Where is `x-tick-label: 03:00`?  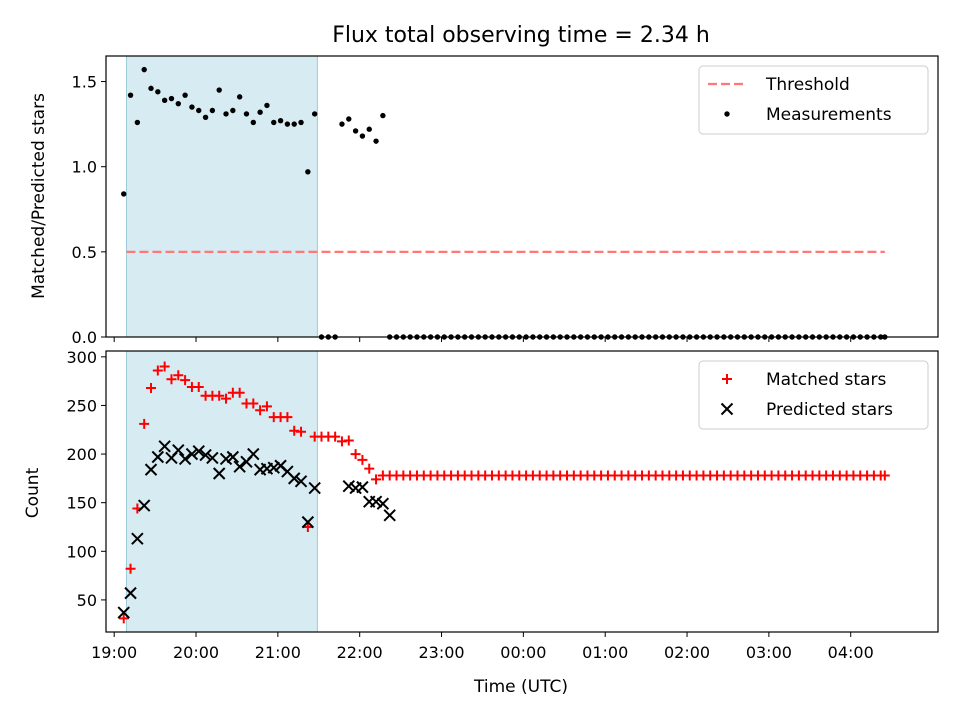
x-tick-label: 03:00 is located at coordinates (769, 652).